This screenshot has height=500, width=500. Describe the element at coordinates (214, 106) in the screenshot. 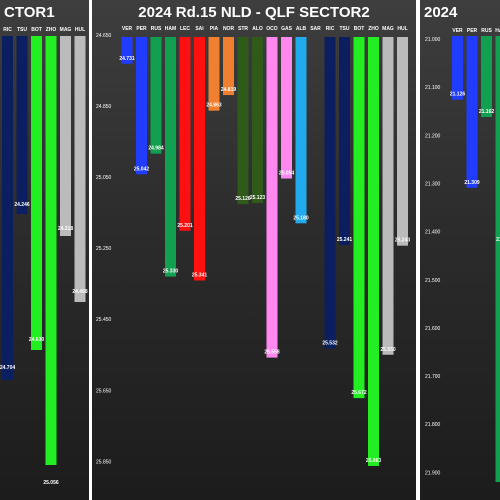

I see `data-label: 24.863` at that location.